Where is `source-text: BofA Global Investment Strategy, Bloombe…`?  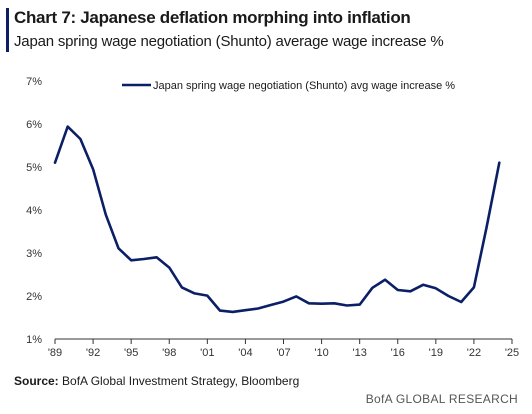
source-text: BofA Global Investment Strategy, Bloombe… is located at coordinates (181, 381).